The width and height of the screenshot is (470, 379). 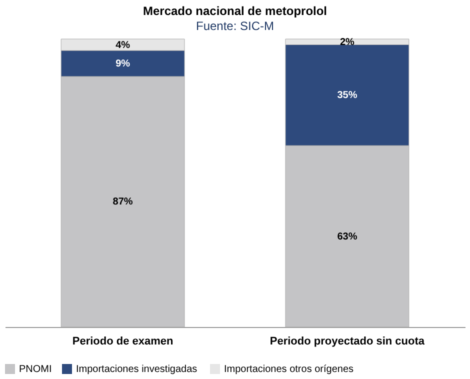 I want to click on data-label: 63%, so click(x=347, y=236).